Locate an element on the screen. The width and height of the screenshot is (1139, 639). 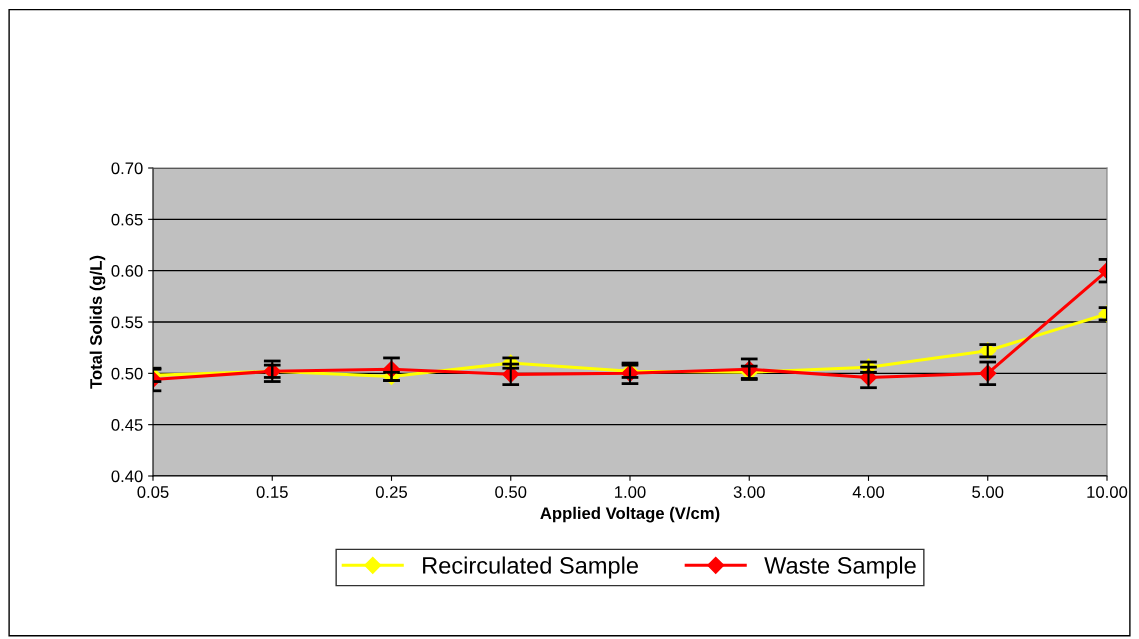
y-tick-label: 0.65 is located at coordinates (127, 219).